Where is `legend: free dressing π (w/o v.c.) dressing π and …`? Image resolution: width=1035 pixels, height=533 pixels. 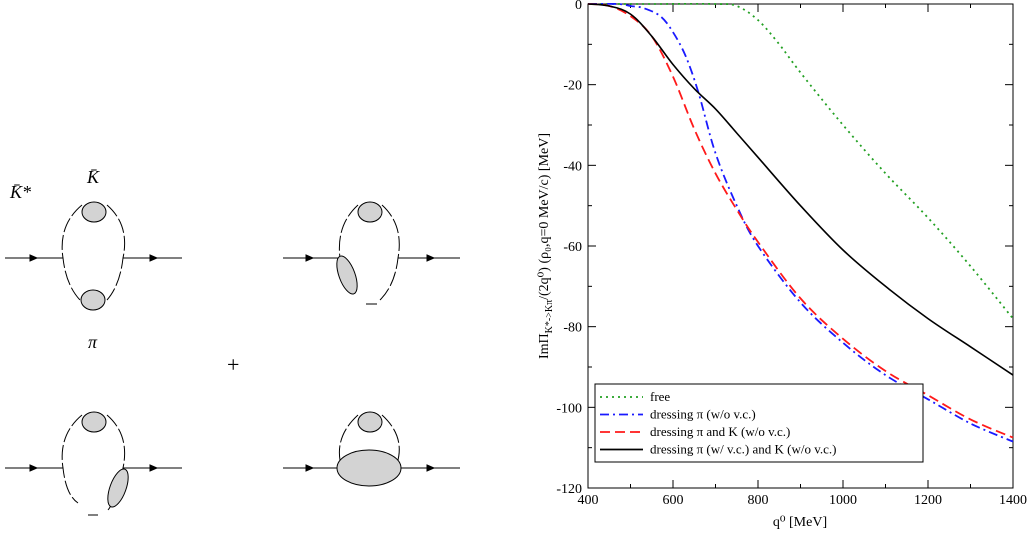 legend: free dressing π (w/o v.c.) dressing π and … is located at coordinates (759, 423).